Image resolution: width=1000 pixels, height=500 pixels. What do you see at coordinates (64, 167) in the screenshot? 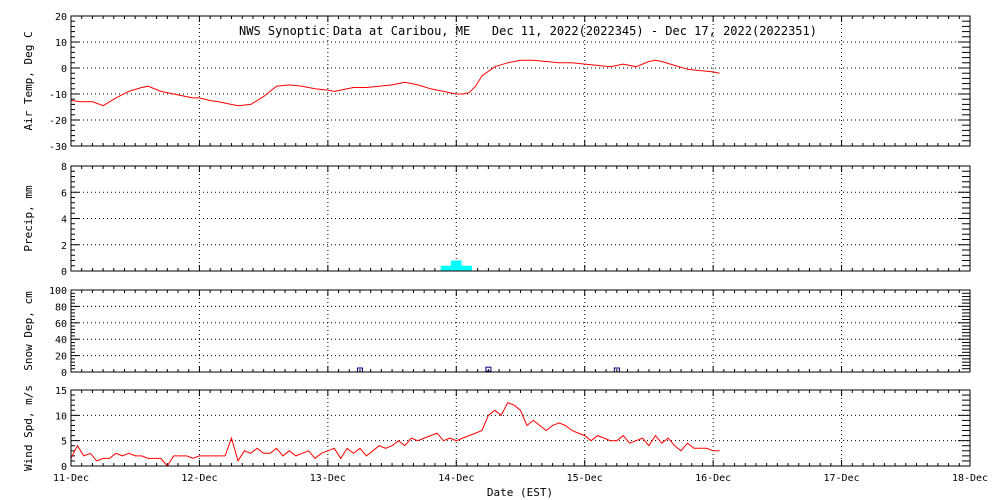
I see `y-tick-label: 8` at bounding box center [64, 167].